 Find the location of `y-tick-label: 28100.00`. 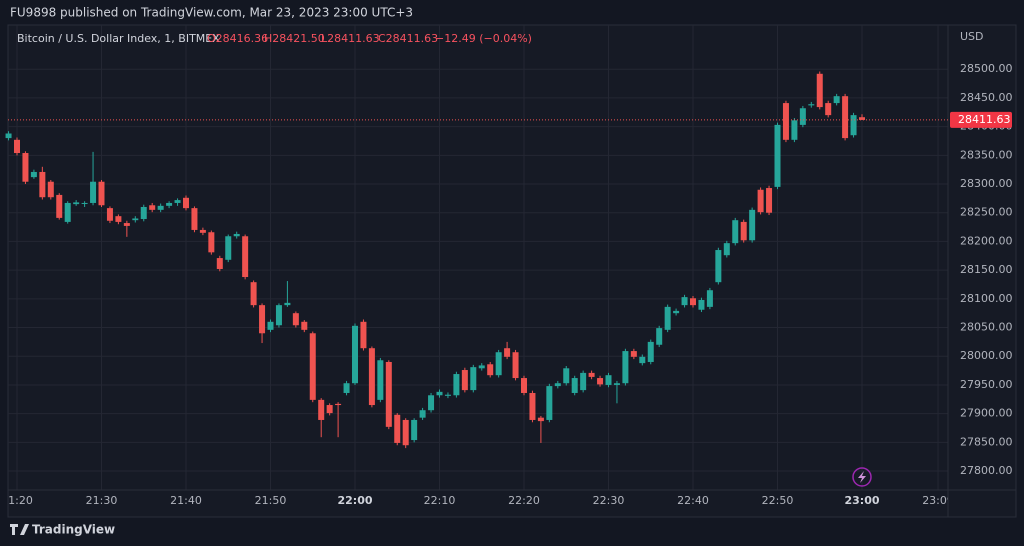

y-tick-label: 28100.00 is located at coordinates (986, 298).